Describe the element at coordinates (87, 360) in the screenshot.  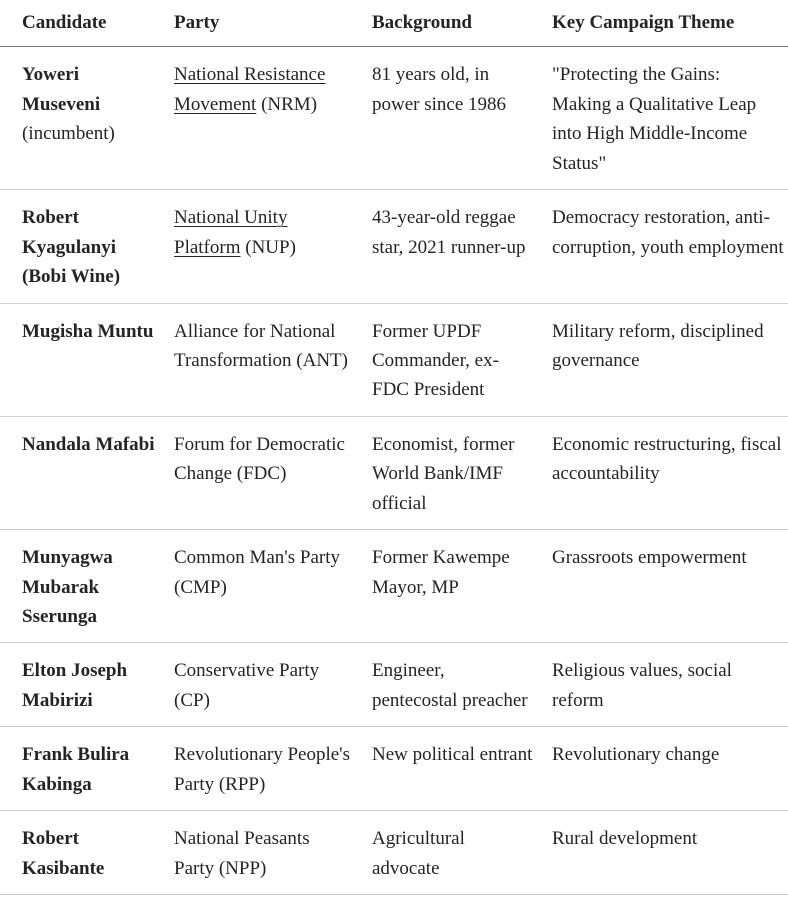
I see `candidate-cell: Mugisha Muntu` at that location.